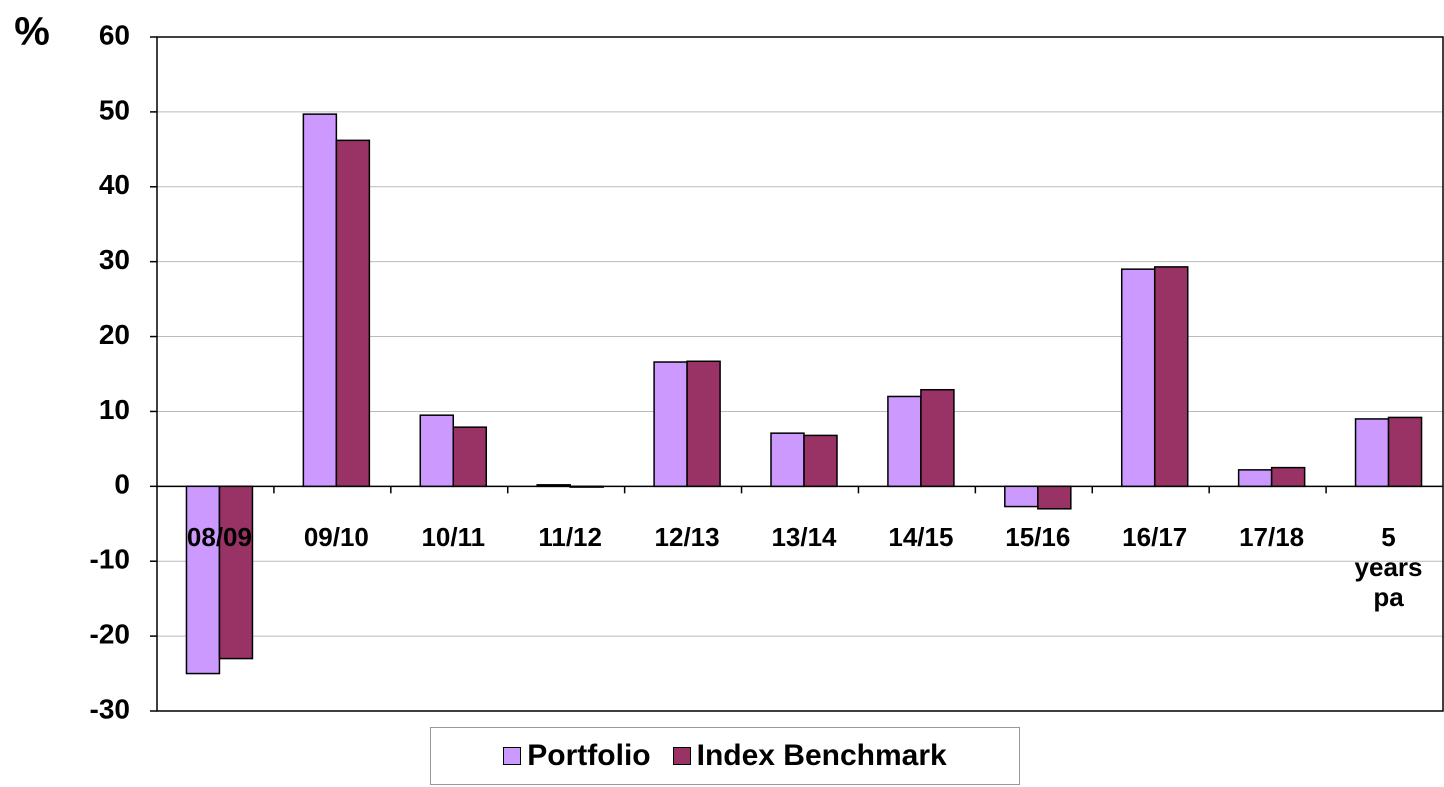  What do you see at coordinates (589, 755) in the screenshot?
I see `legend-label: Portfolio` at bounding box center [589, 755].